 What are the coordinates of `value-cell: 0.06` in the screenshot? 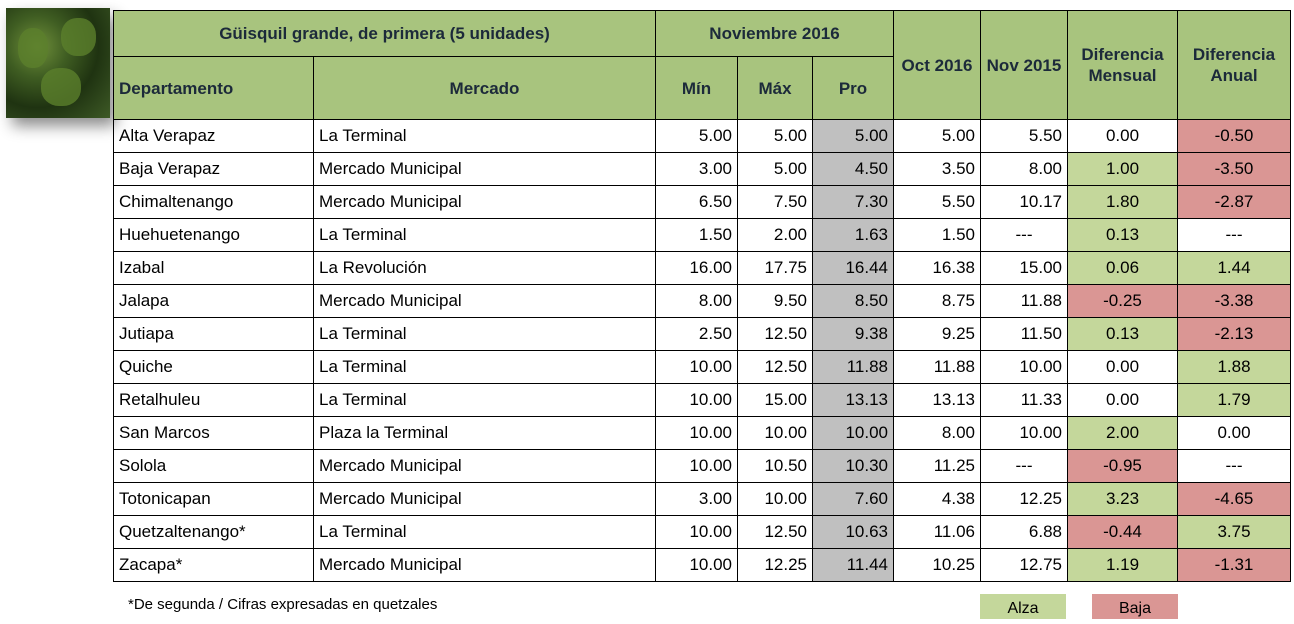 It's located at (1122, 268).